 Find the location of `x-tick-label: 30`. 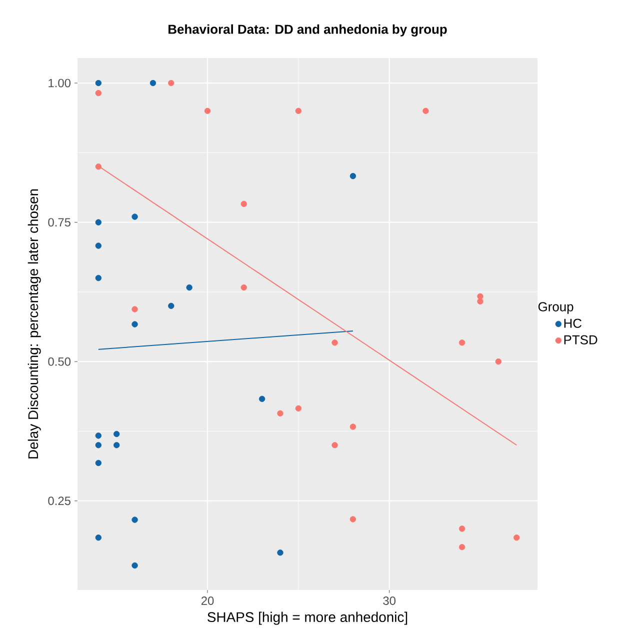

x-tick-label: 30 is located at coordinates (389, 600).